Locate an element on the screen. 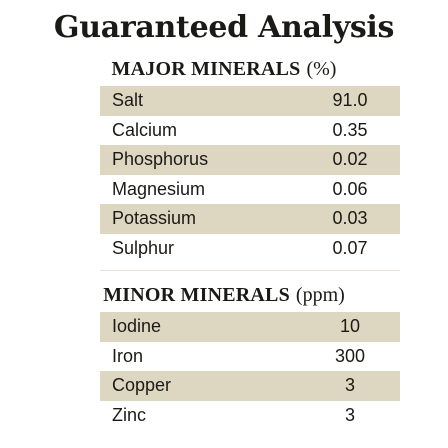 The width and height of the screenshot is (448, 448). table-row: Iodine 10 is located at coordinates (250, 327).